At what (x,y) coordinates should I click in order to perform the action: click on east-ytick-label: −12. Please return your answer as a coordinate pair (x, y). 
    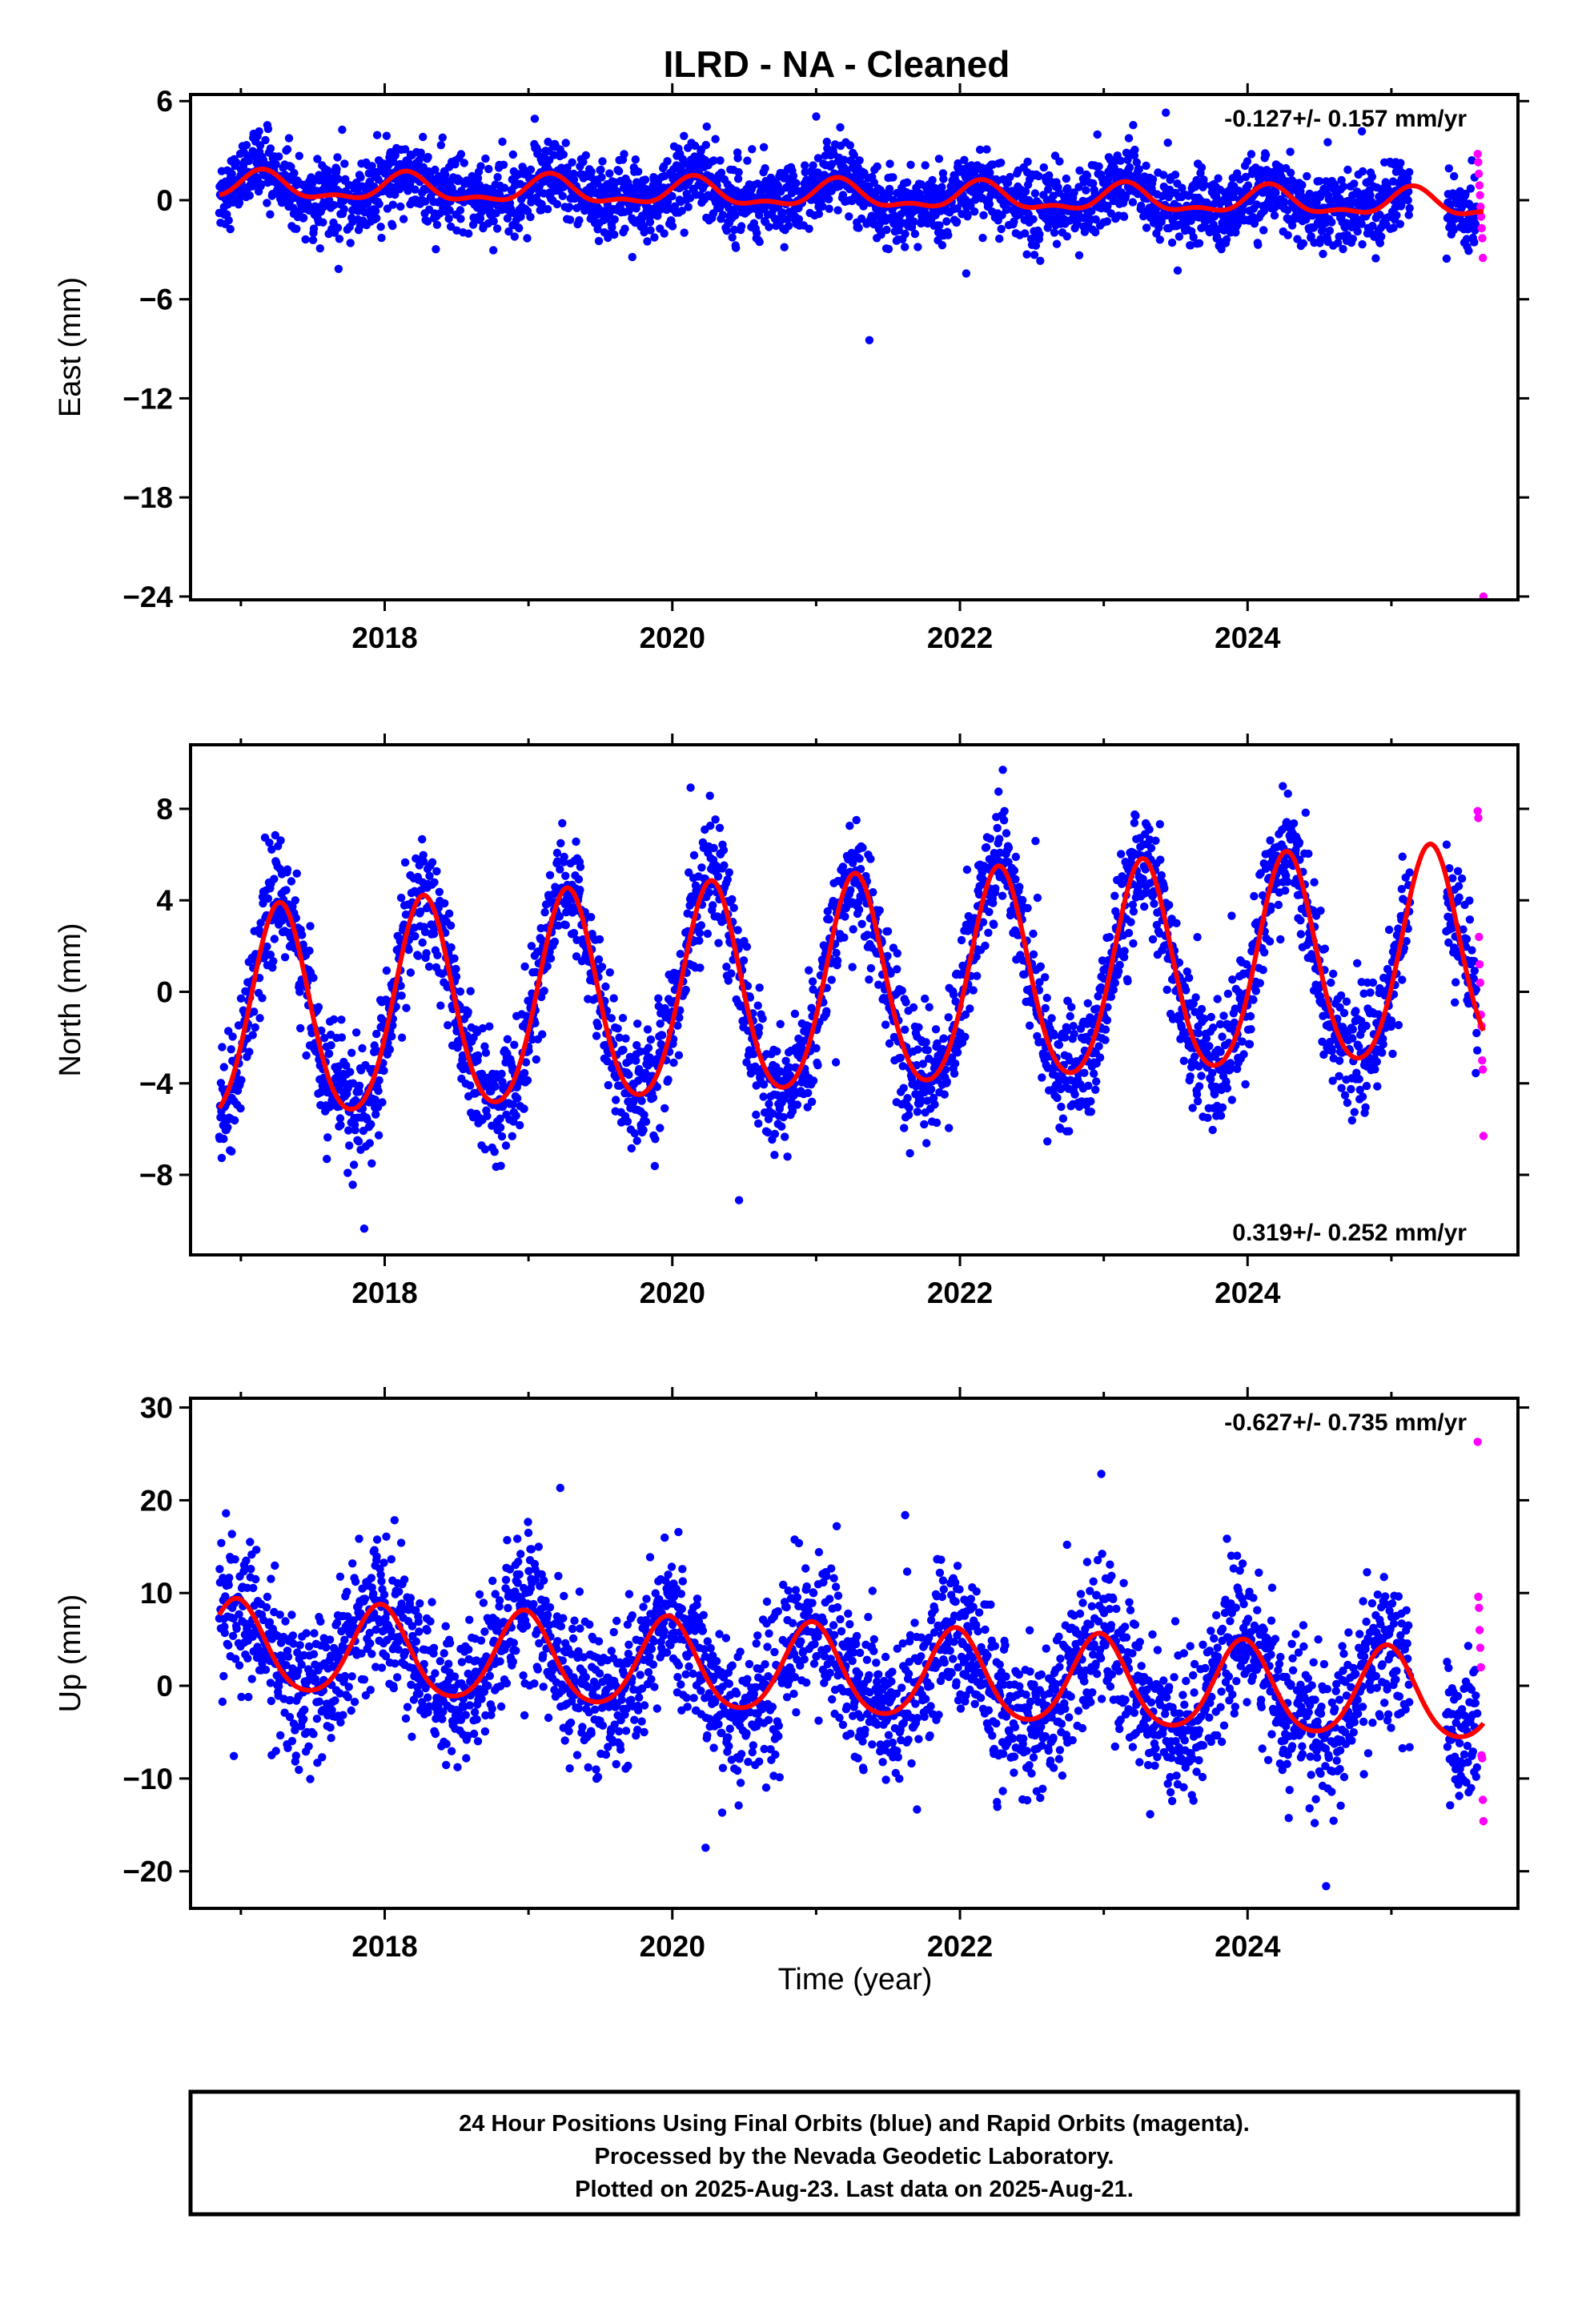
    Looking at the image, I should click on (147, 398).